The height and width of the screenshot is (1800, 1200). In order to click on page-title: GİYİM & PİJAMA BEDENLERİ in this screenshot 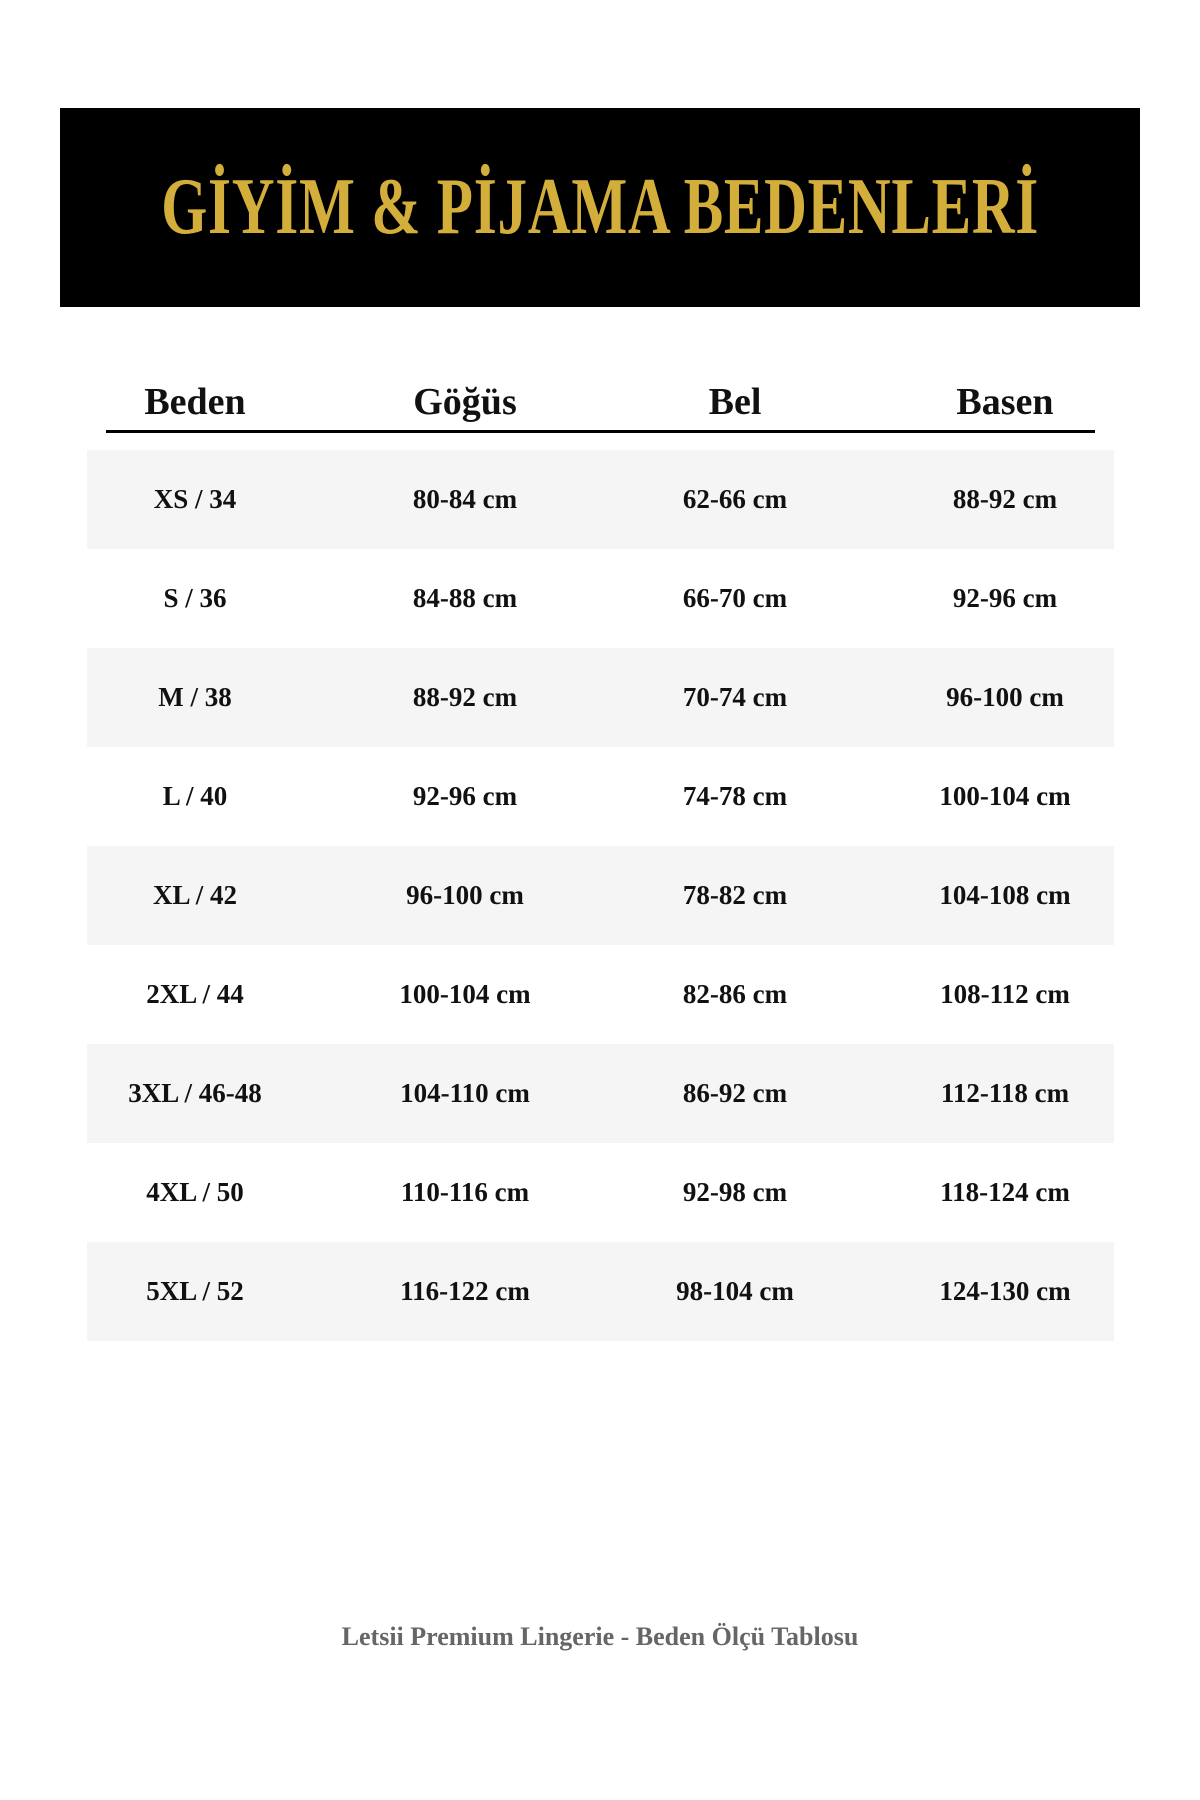, I will do `click(600, 207)`.